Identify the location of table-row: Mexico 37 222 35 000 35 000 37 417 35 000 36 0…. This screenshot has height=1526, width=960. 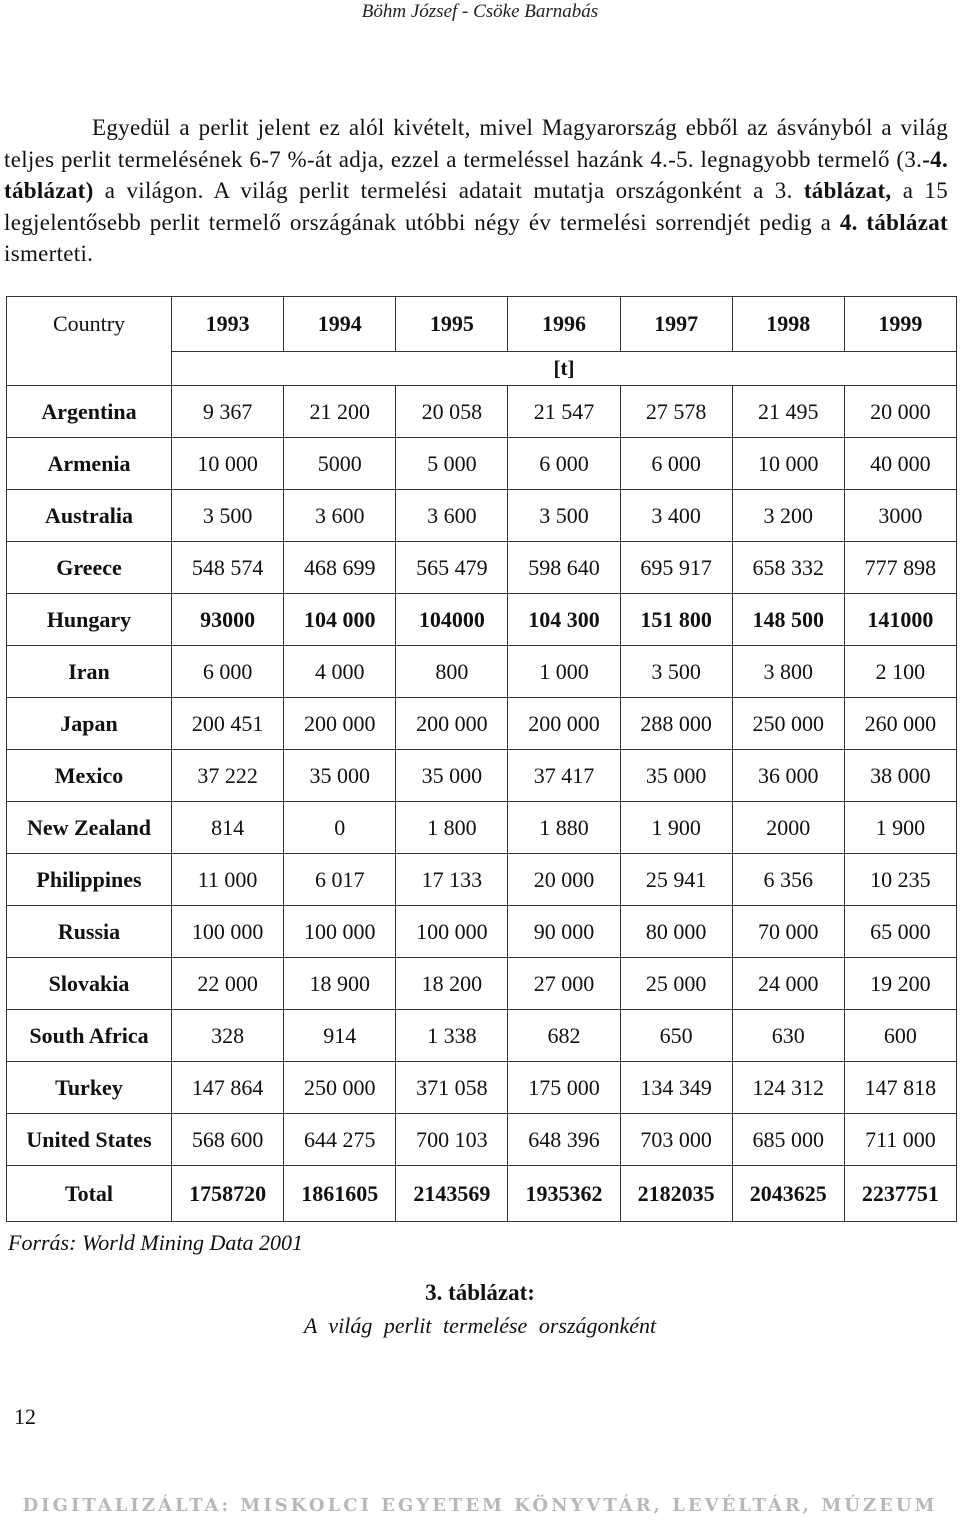
(482, 775).